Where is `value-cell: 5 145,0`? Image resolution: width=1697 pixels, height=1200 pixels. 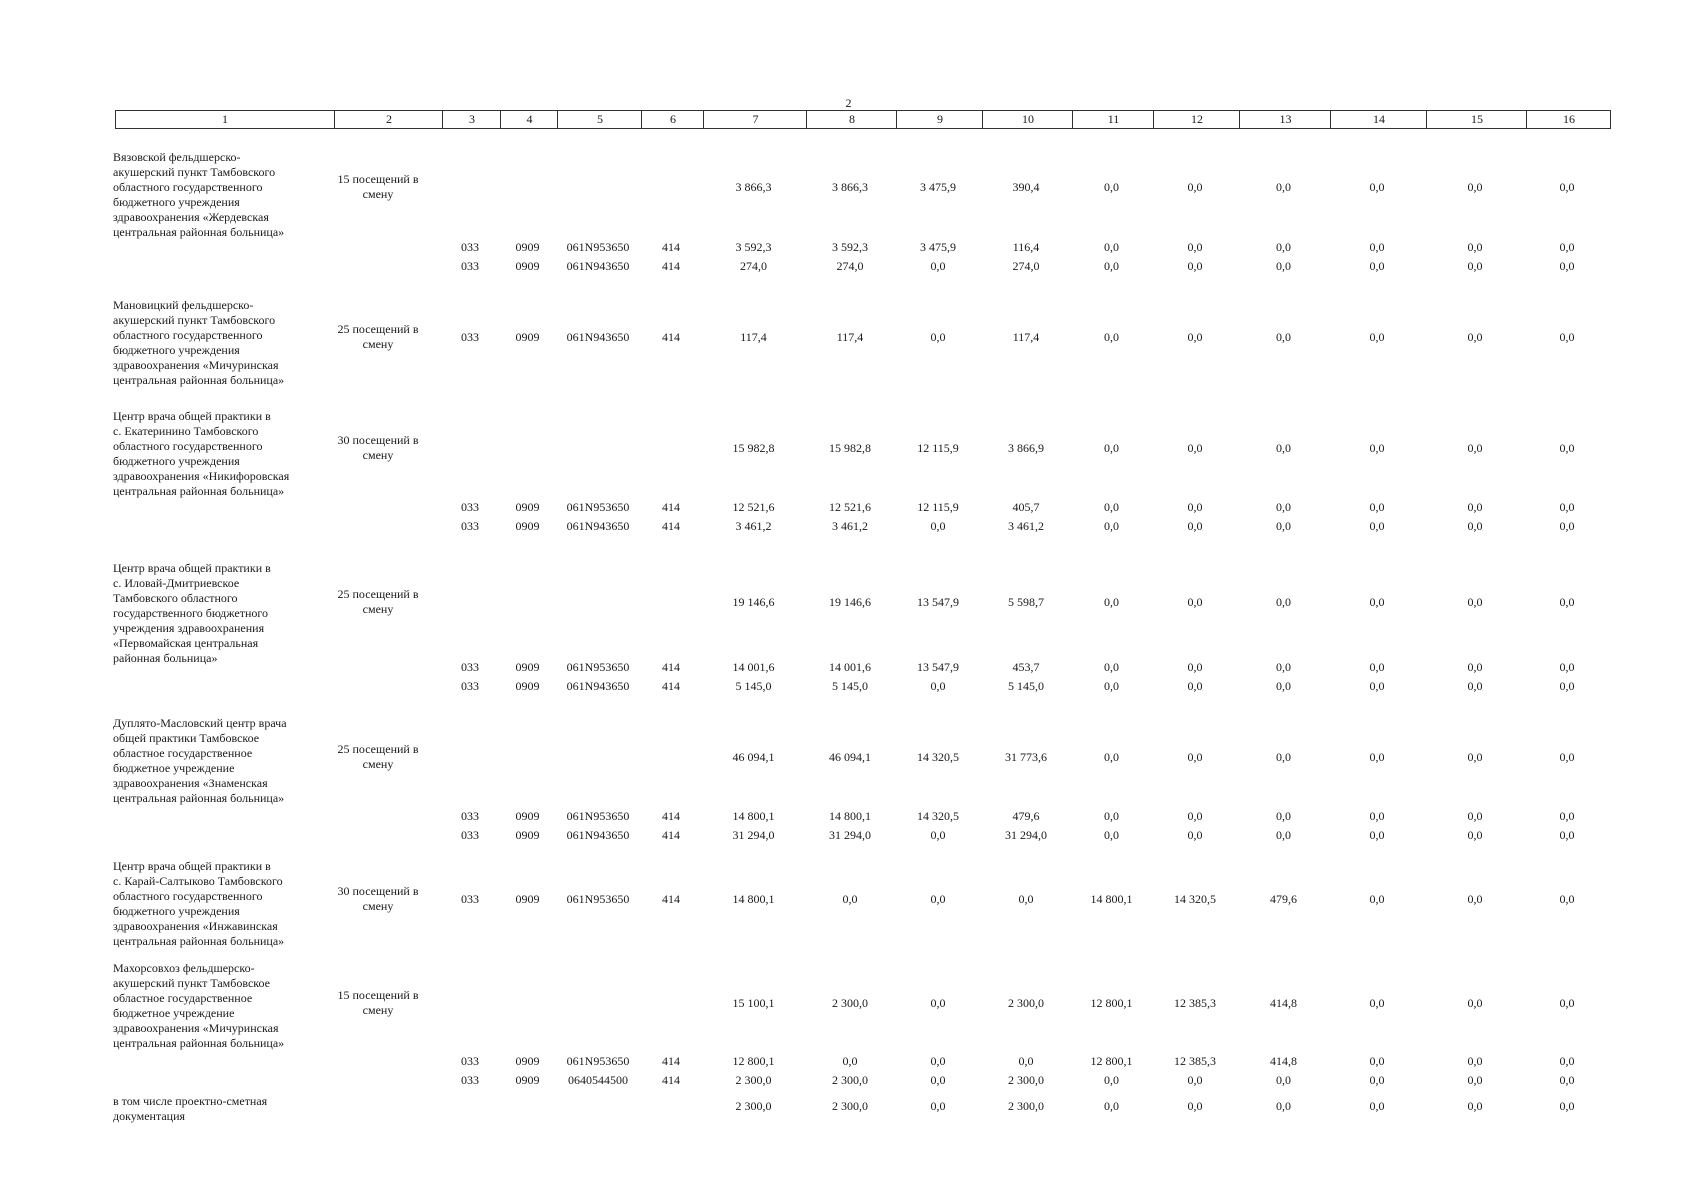
value-cell: 5 145,0 is located at coordinates (1026, 686).